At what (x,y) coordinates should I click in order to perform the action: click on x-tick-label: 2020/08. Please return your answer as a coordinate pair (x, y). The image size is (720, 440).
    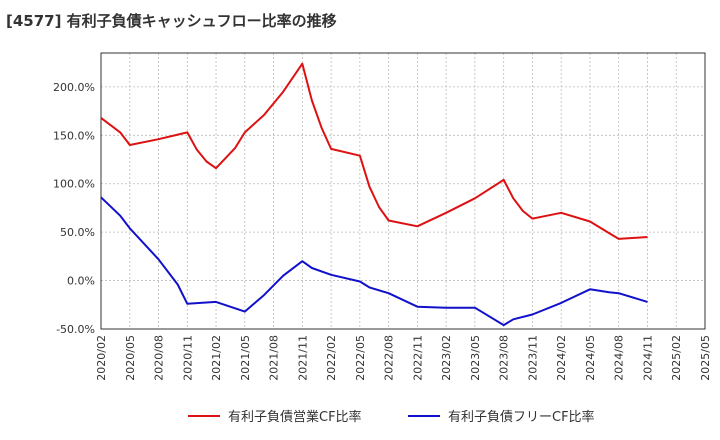
    Looking at the image, I should click on (159, 358).